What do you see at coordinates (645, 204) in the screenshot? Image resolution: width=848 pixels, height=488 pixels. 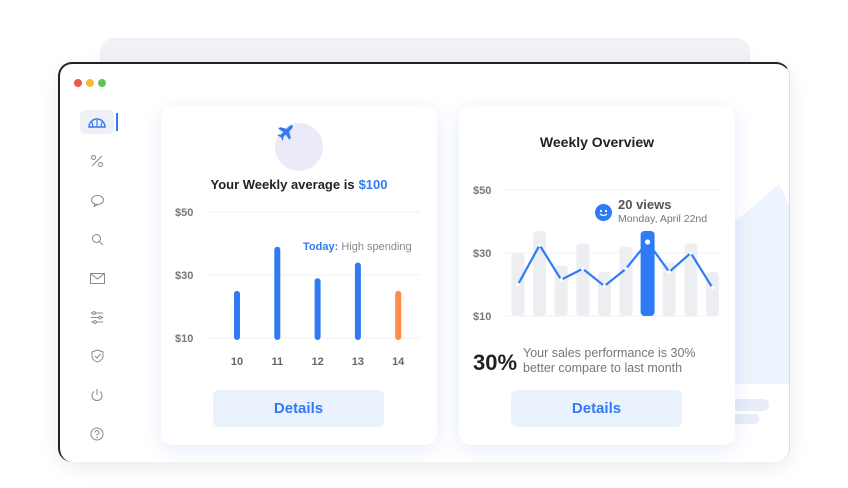 I see `tooltip-value: 20 views` at bounding box center [645, 204].